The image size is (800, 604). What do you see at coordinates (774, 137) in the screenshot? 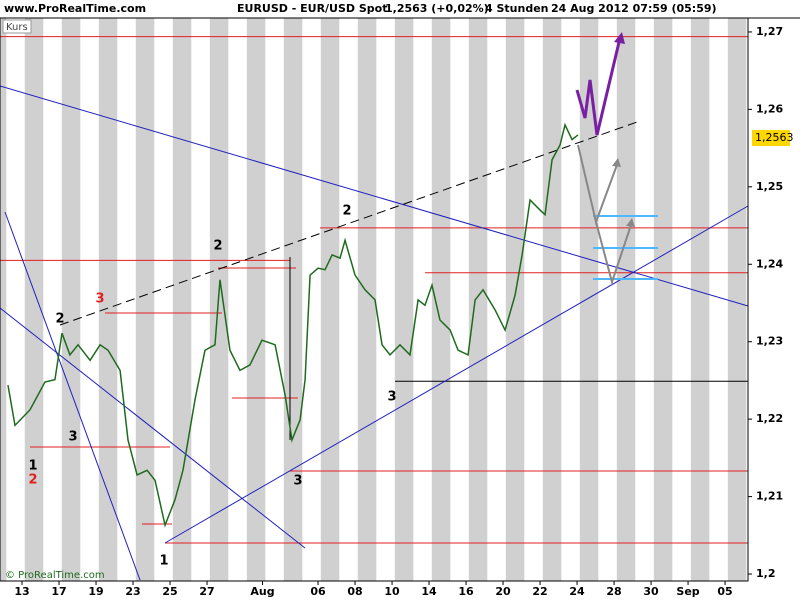
I see `last-value-label: 1,2563` at bounding box center [774, 137].